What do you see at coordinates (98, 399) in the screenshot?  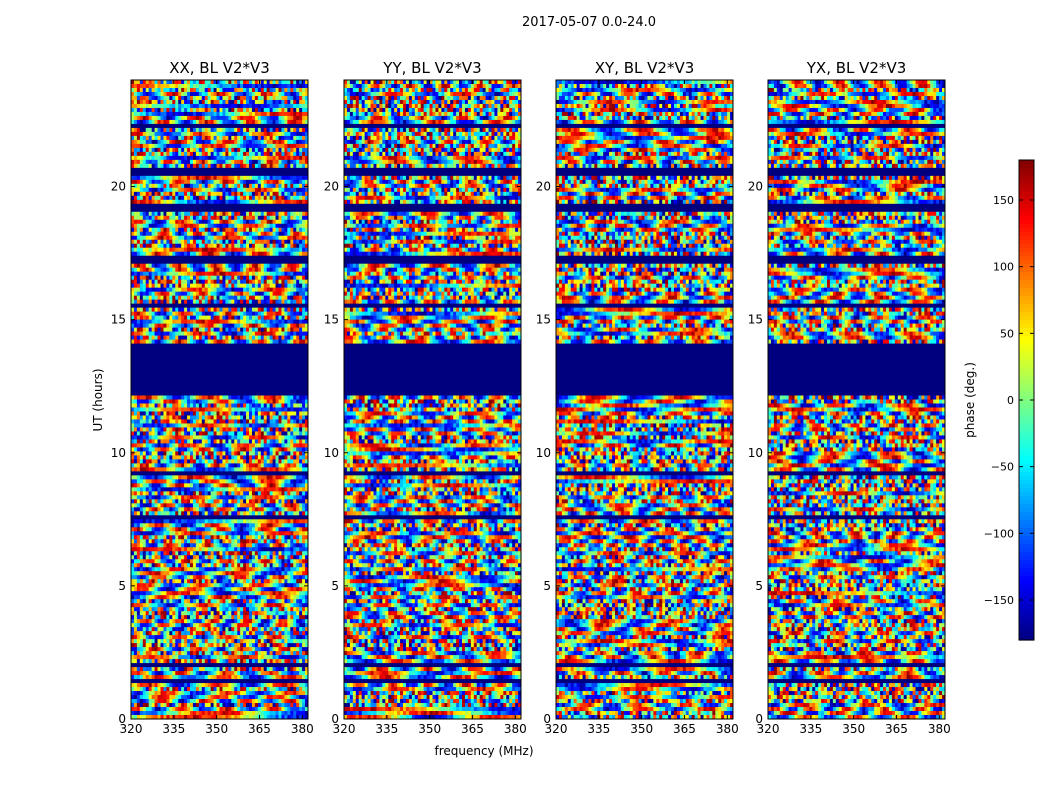 I see `y-axis-label: UT (hours)` at bounding box center [98, 399].